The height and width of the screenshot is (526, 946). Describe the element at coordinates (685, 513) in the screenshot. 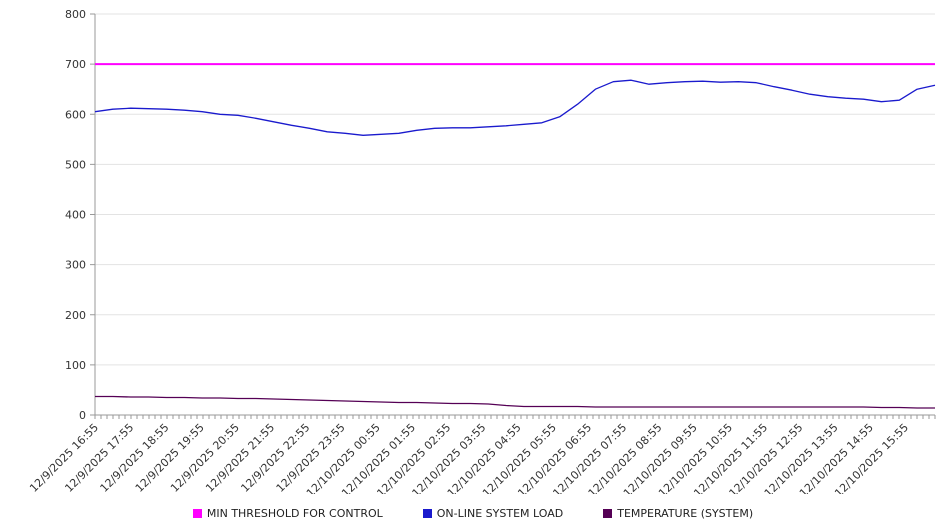

I see `legend-label-temperature: TEMPERATURE (SYSTEM)` at that location.